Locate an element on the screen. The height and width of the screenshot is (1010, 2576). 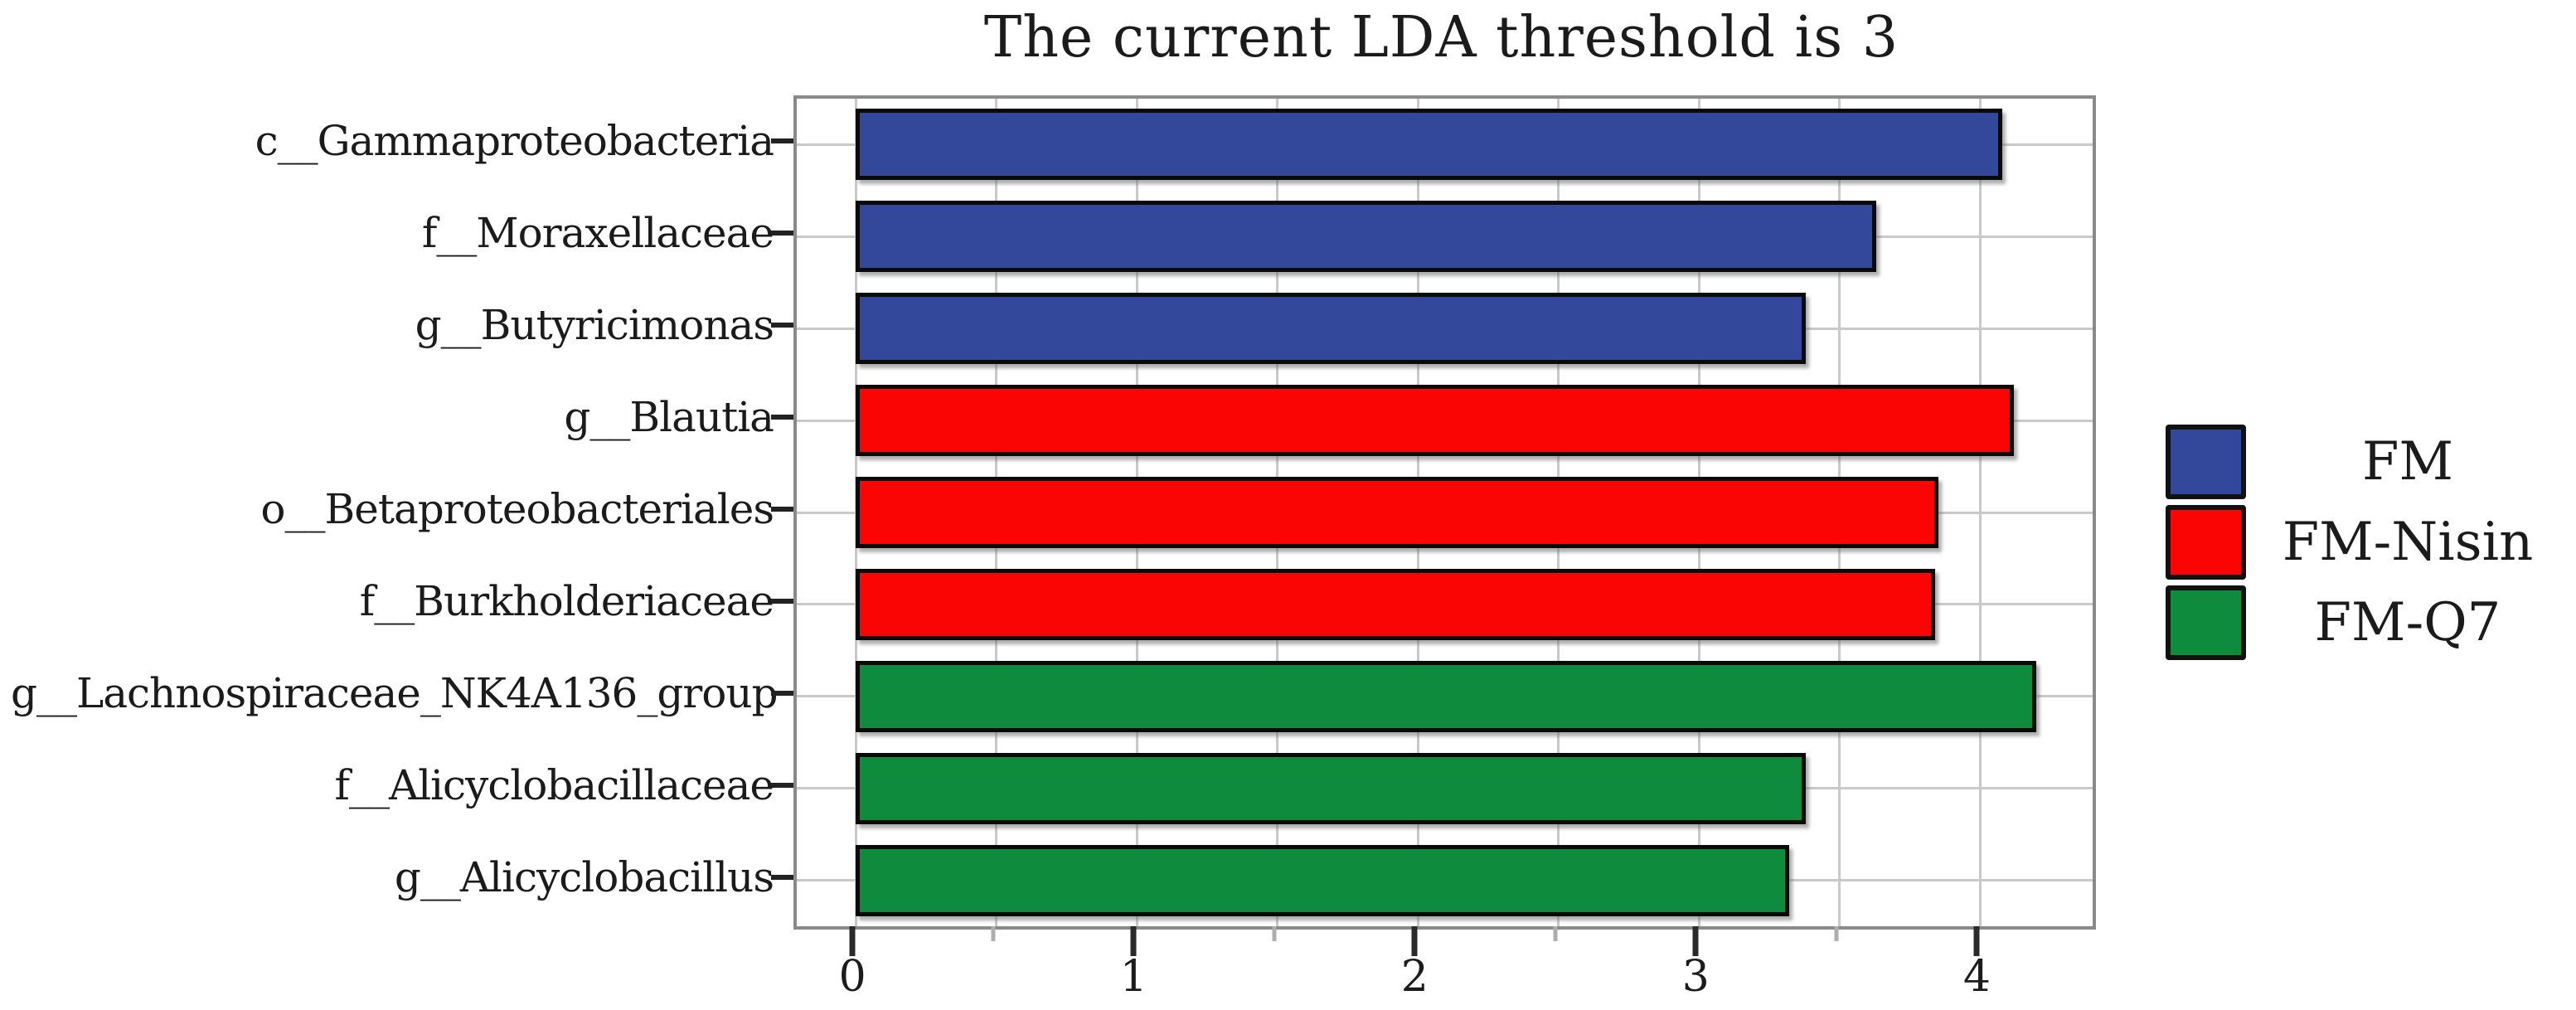
legend-label: FM is located at coordinates (2407, 462).